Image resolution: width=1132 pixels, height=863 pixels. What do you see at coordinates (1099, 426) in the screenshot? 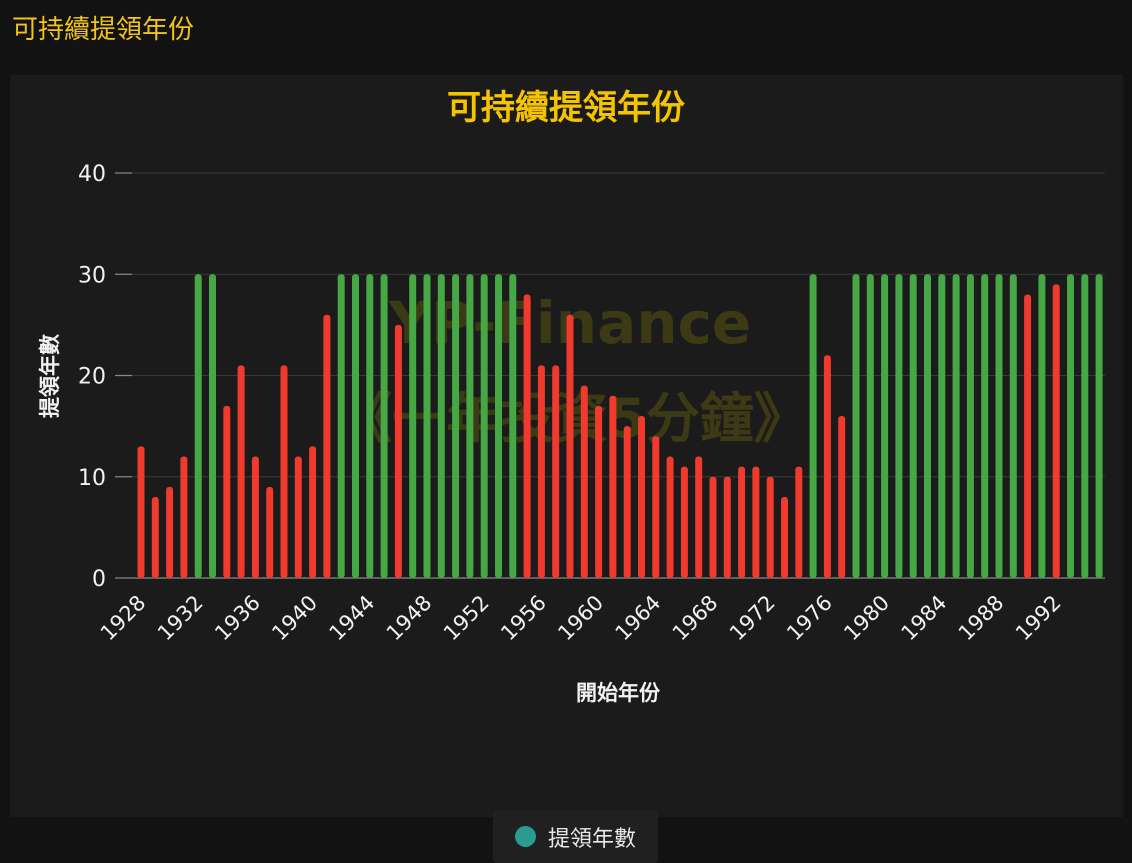
I see `bar-1995` at bounding box center [1099, 426].